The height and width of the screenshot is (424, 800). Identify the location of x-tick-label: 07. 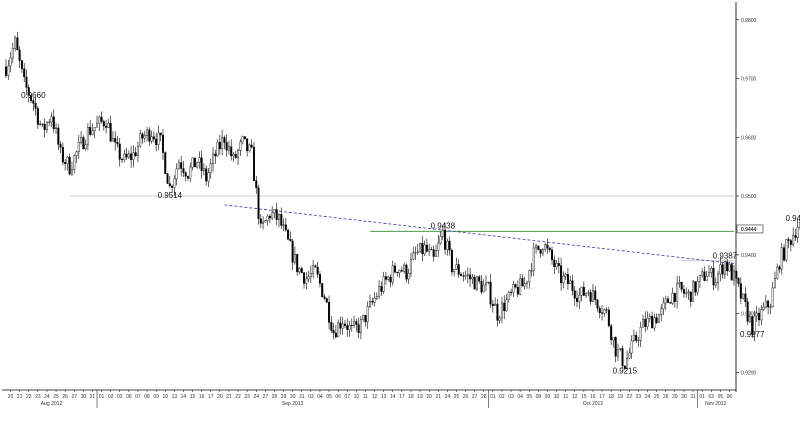
(138, 397).